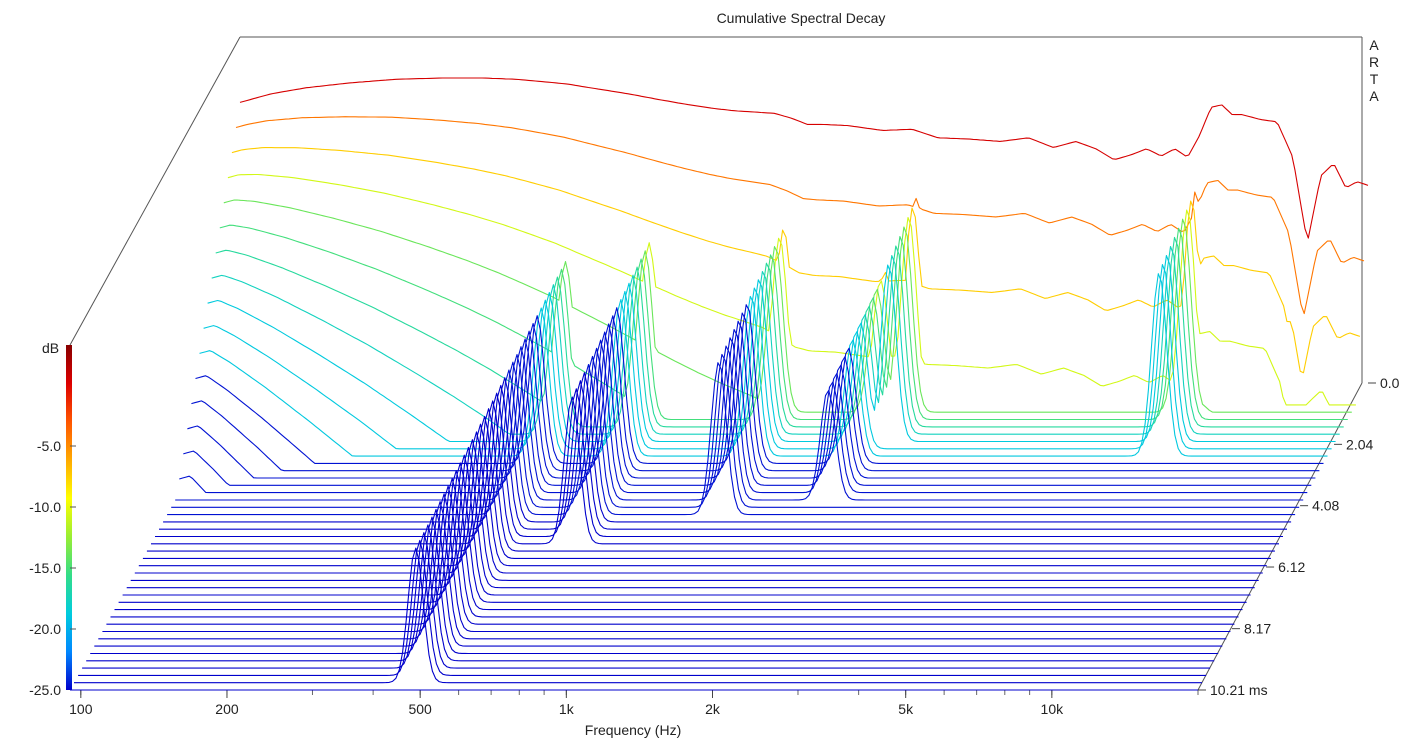  I want to click on colorbar, so click(69, 517).